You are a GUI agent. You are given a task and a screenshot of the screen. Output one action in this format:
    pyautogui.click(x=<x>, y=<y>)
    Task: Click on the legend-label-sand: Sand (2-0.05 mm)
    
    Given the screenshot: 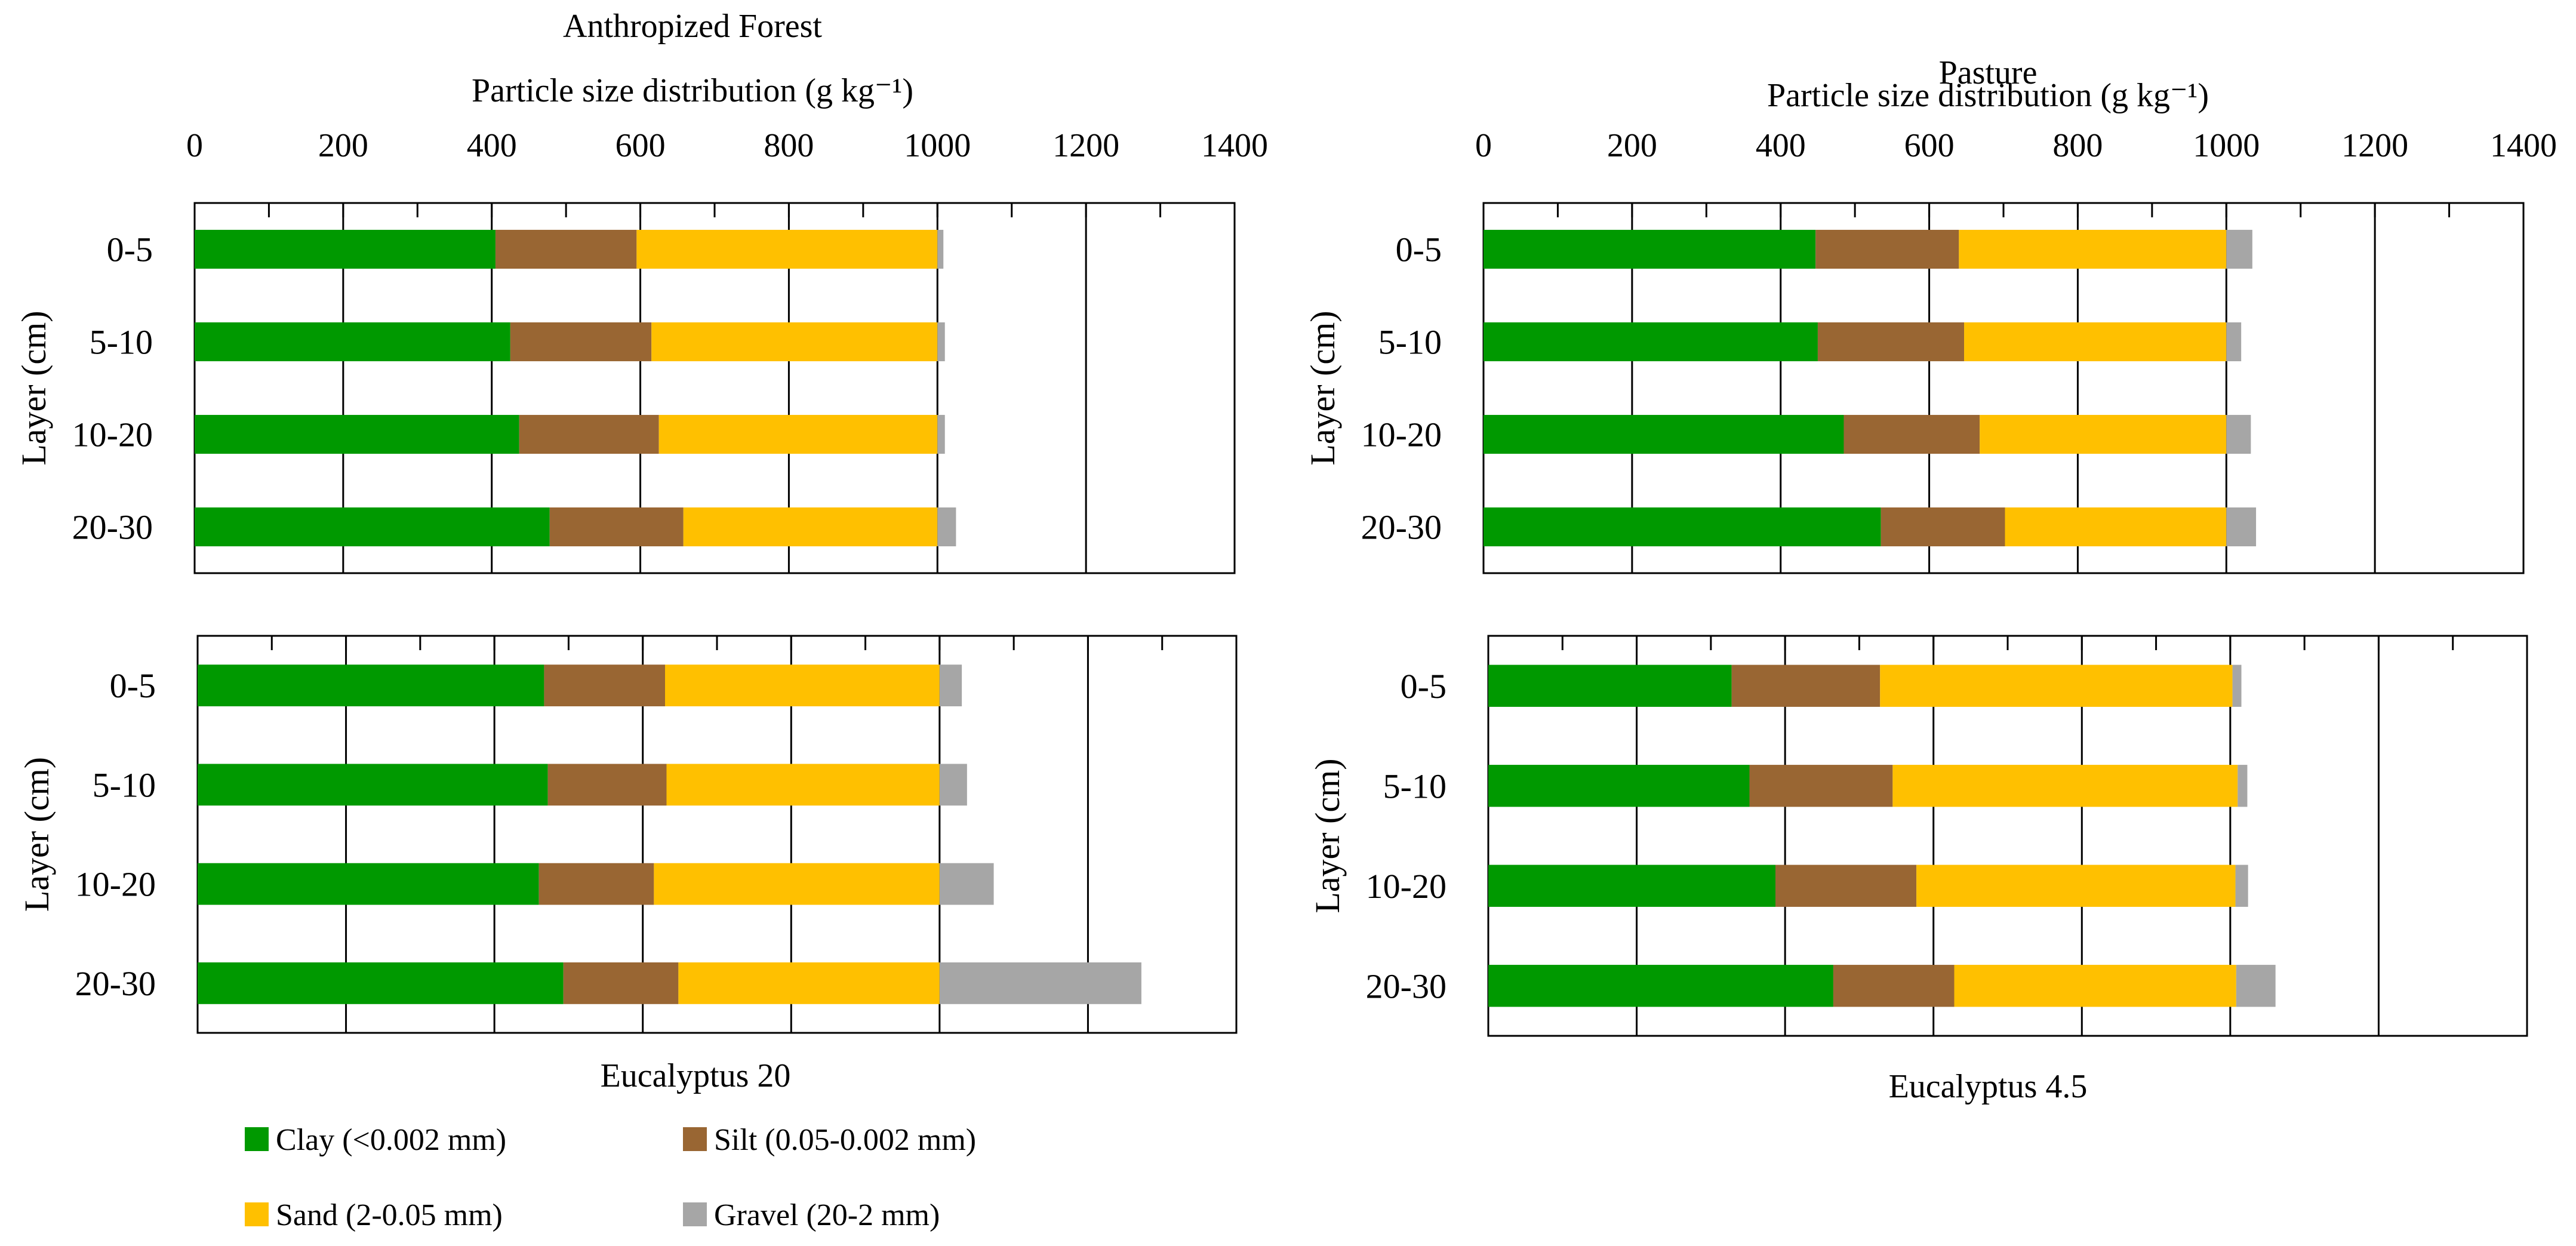 What is the action you would take?
    pyautogui.click(x=389, y=1215)
    